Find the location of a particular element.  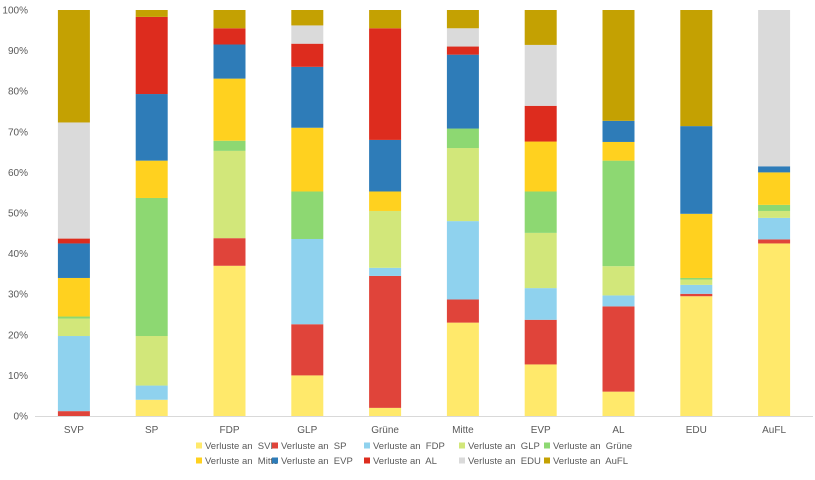

y-tick-label: 80% is located at coordinates (18, 92).